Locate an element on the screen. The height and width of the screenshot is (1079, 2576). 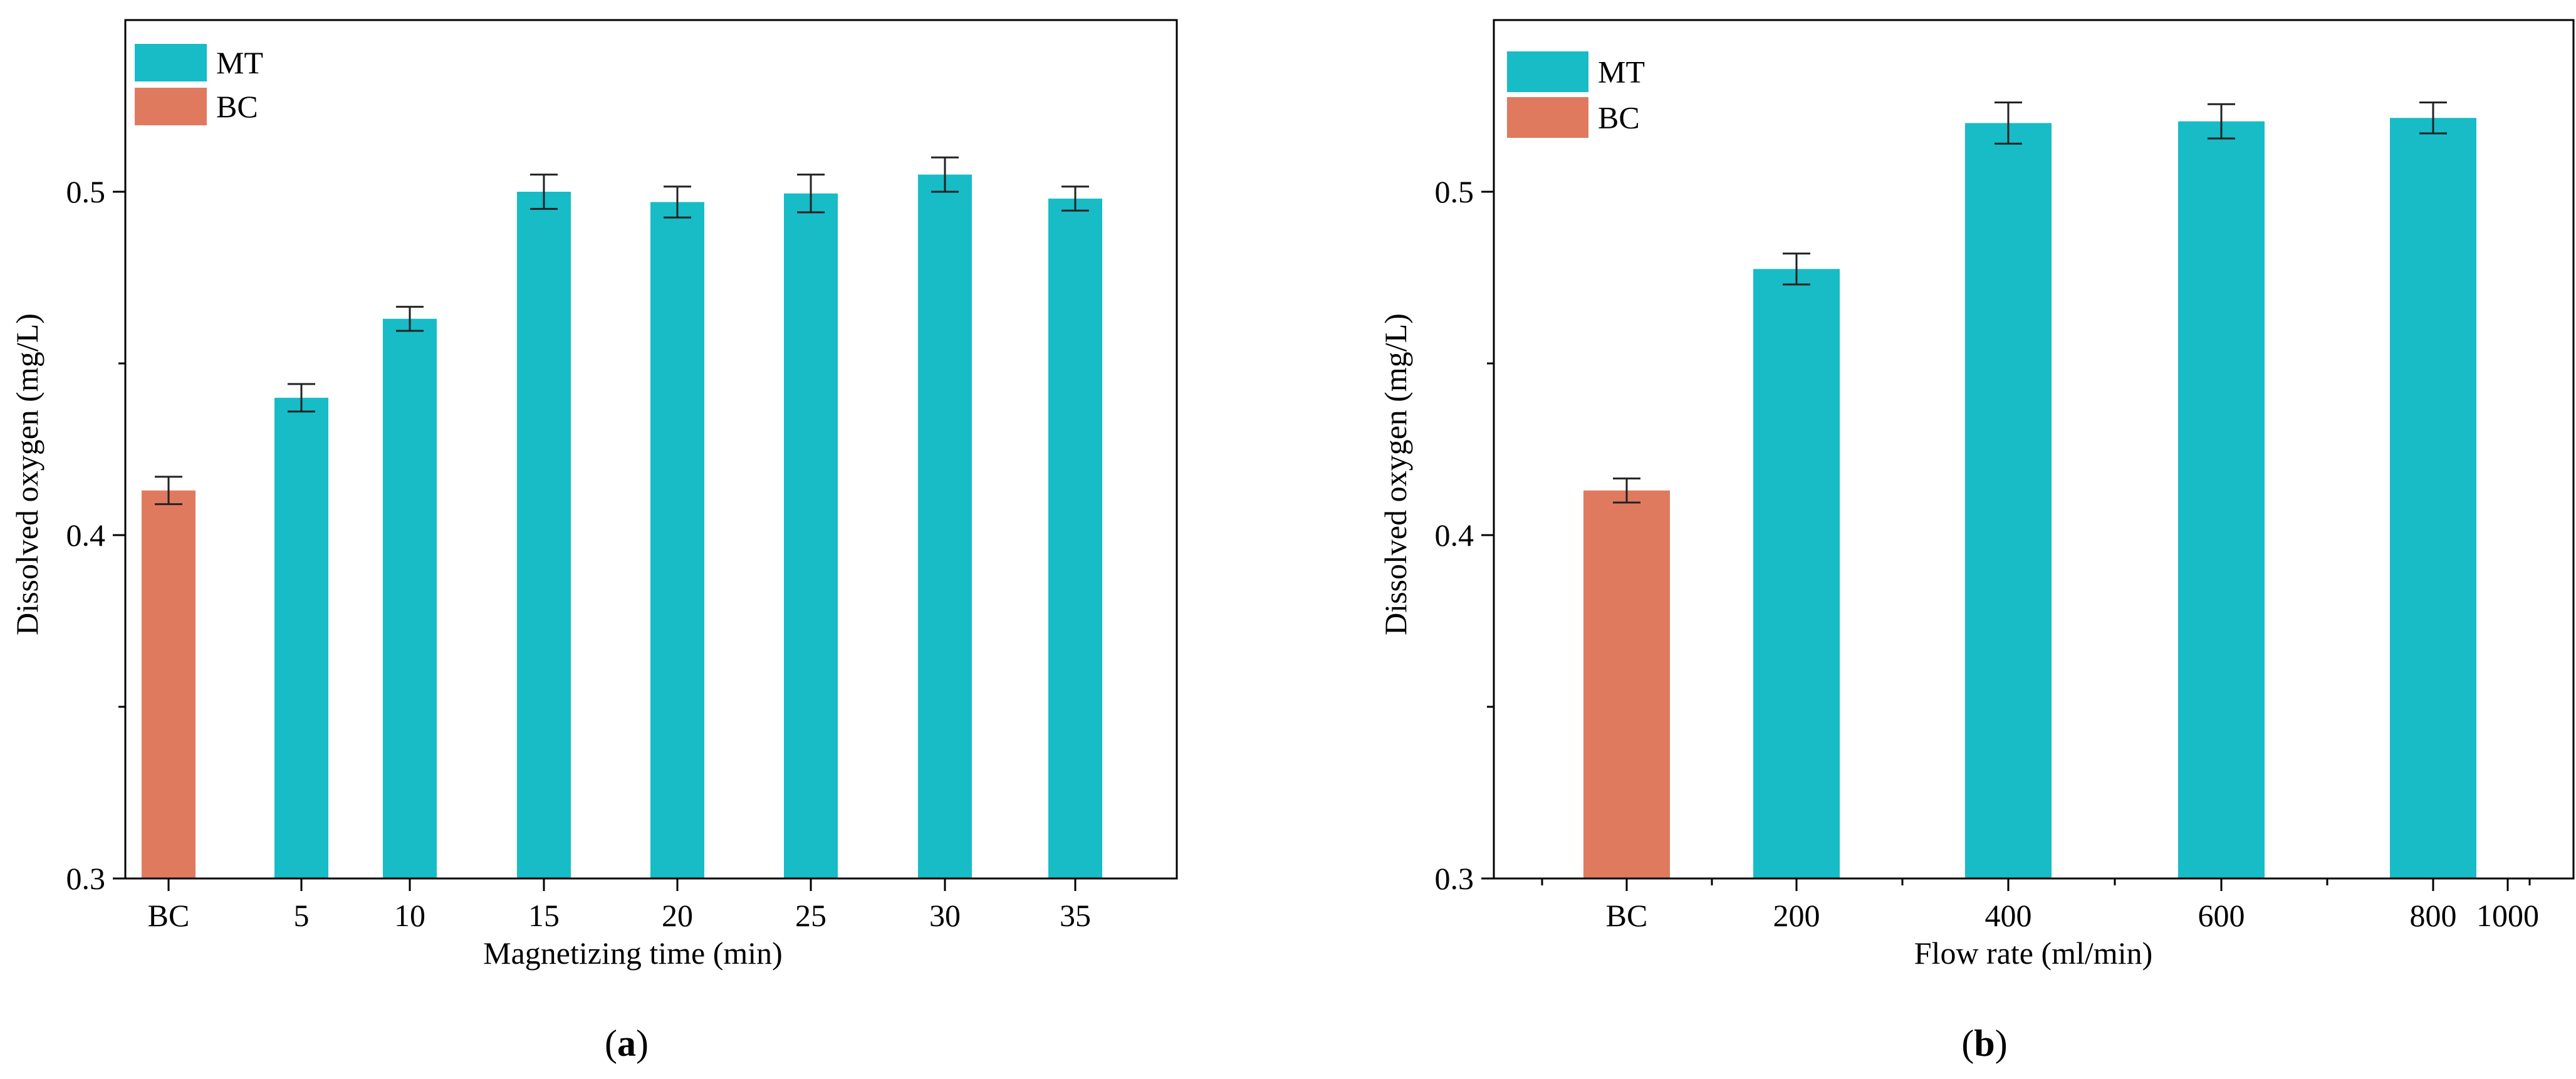
y-axis-title-a: Dissolved oxygen (mg/L) is located at coordinates (26, 474).